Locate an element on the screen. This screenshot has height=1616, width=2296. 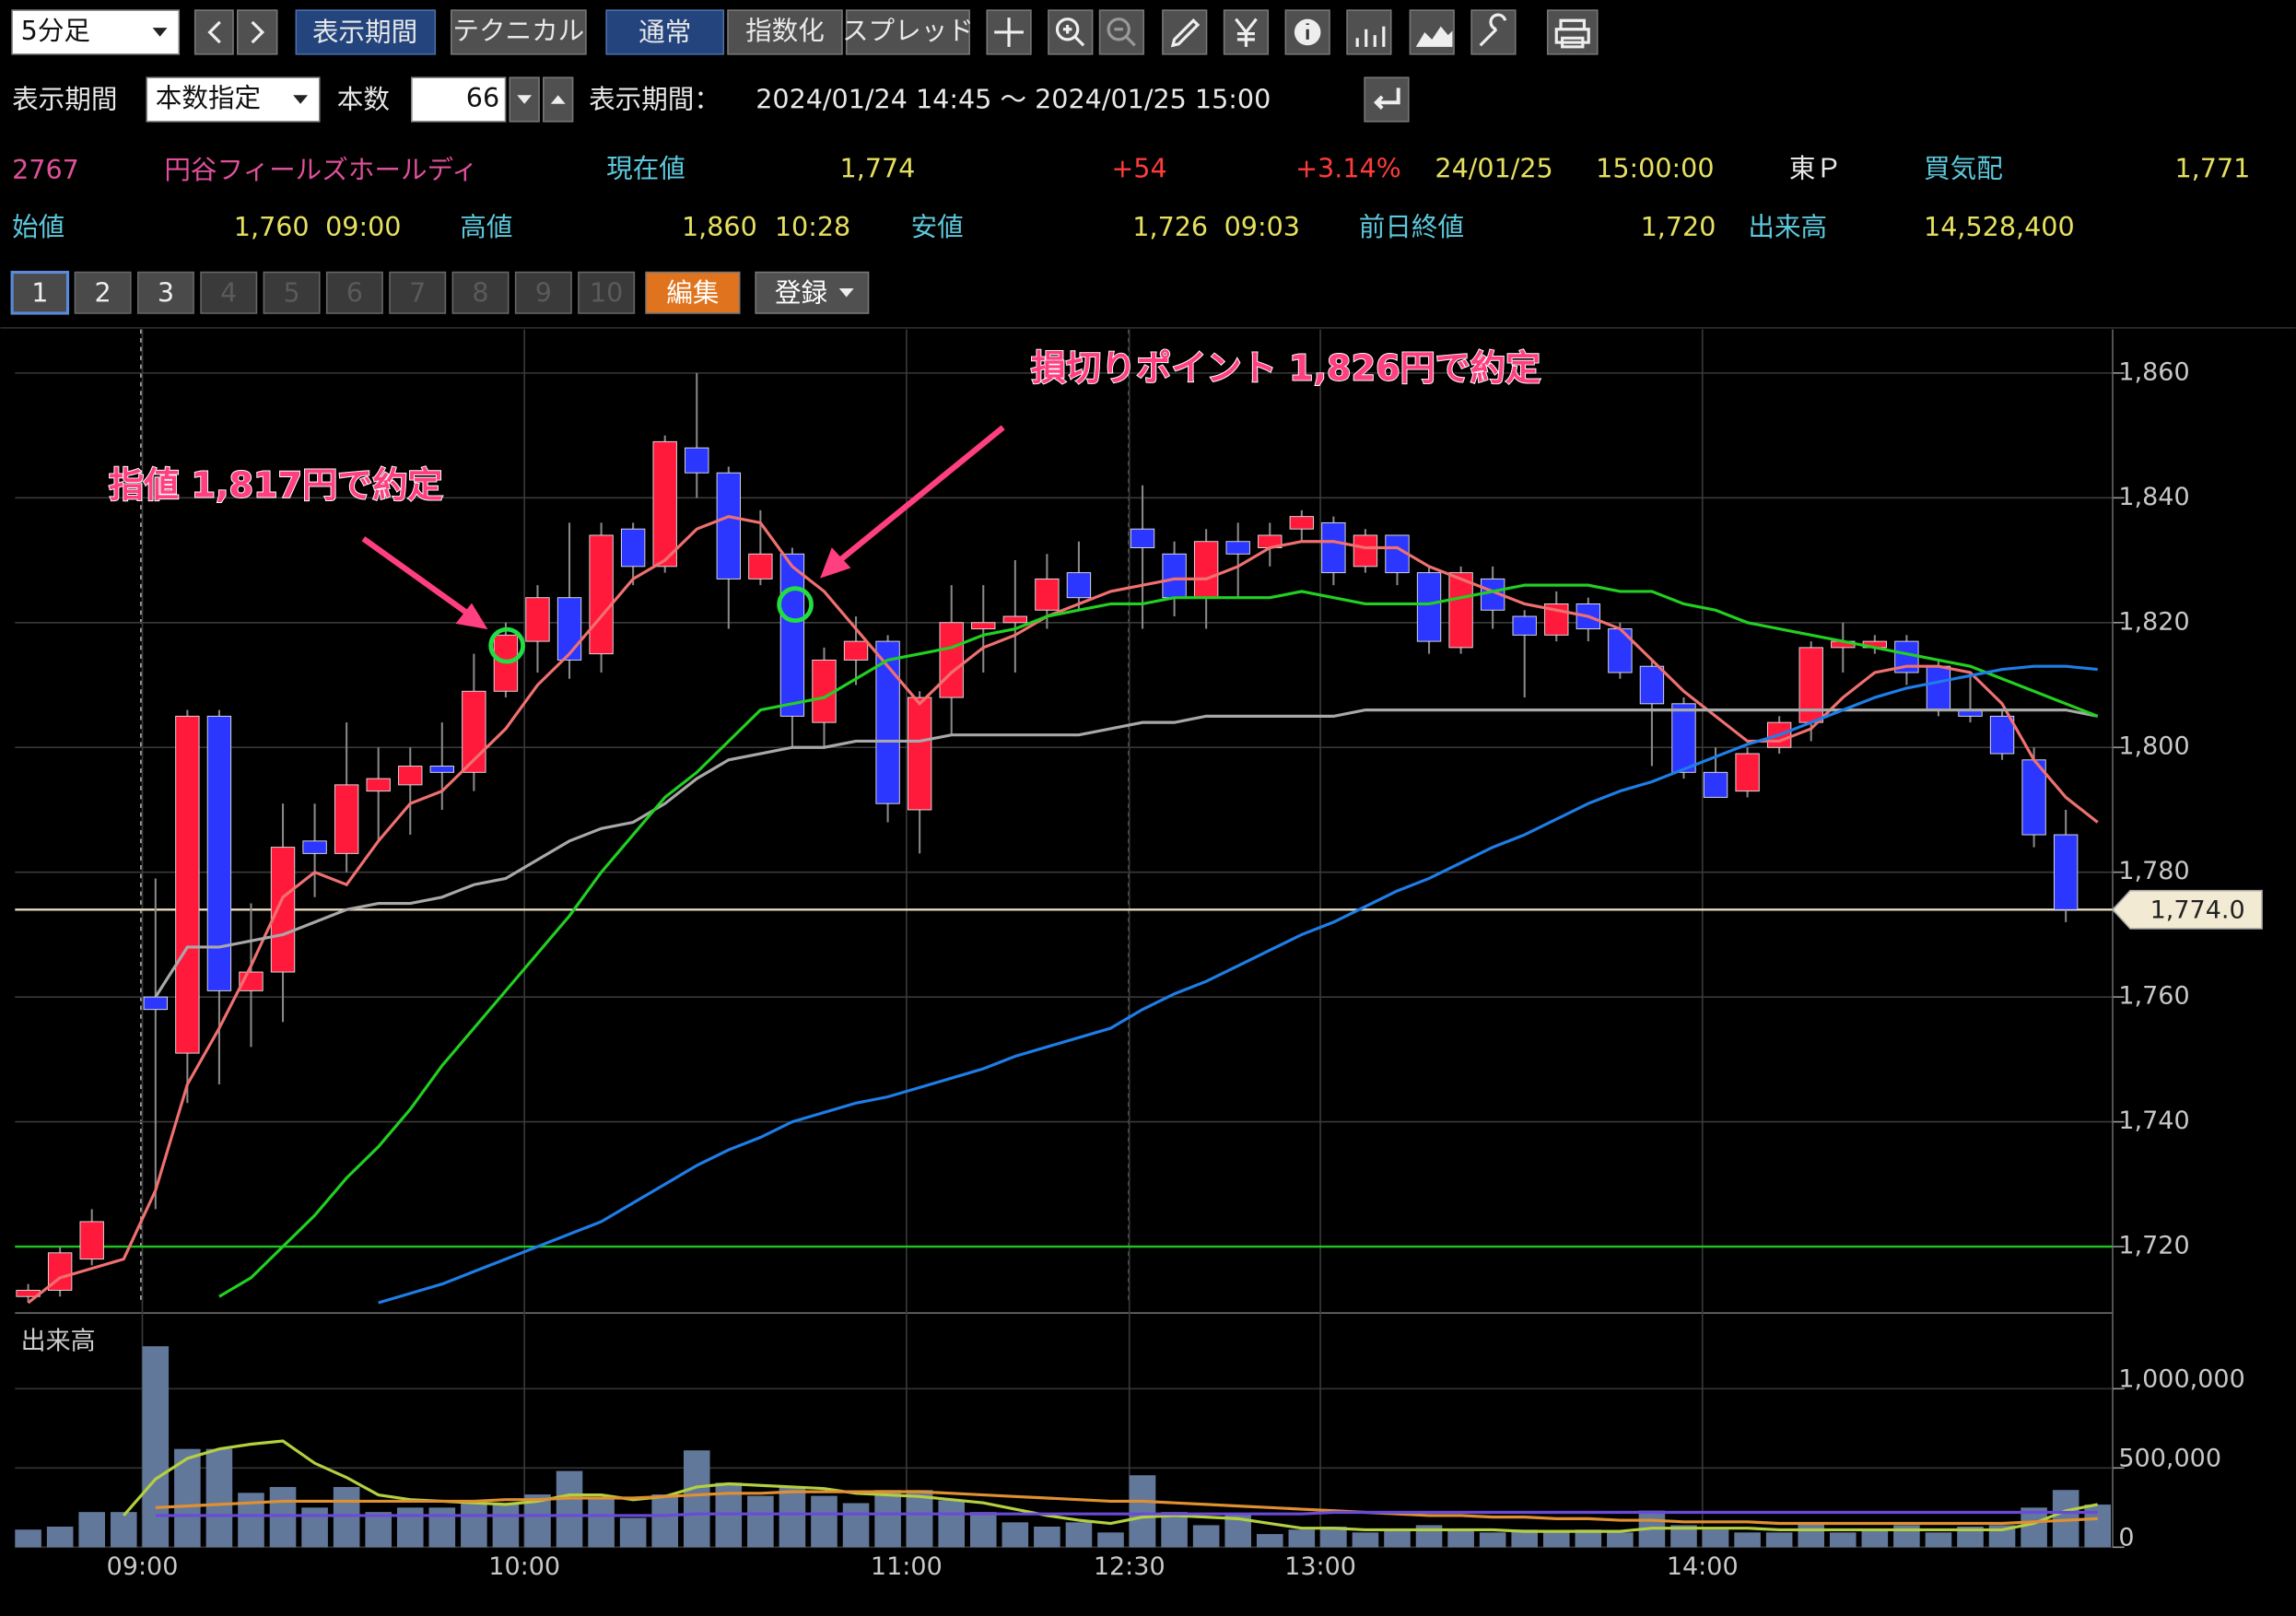
dropdown-arrow is located at coordinates (301, 99).